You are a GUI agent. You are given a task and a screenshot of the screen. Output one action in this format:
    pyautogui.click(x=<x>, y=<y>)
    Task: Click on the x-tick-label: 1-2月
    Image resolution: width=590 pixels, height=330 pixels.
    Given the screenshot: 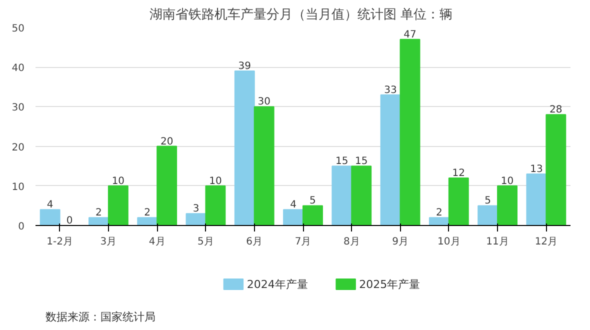 What is the action you would take?
    pyautogui.click(x=59, y=242)
    